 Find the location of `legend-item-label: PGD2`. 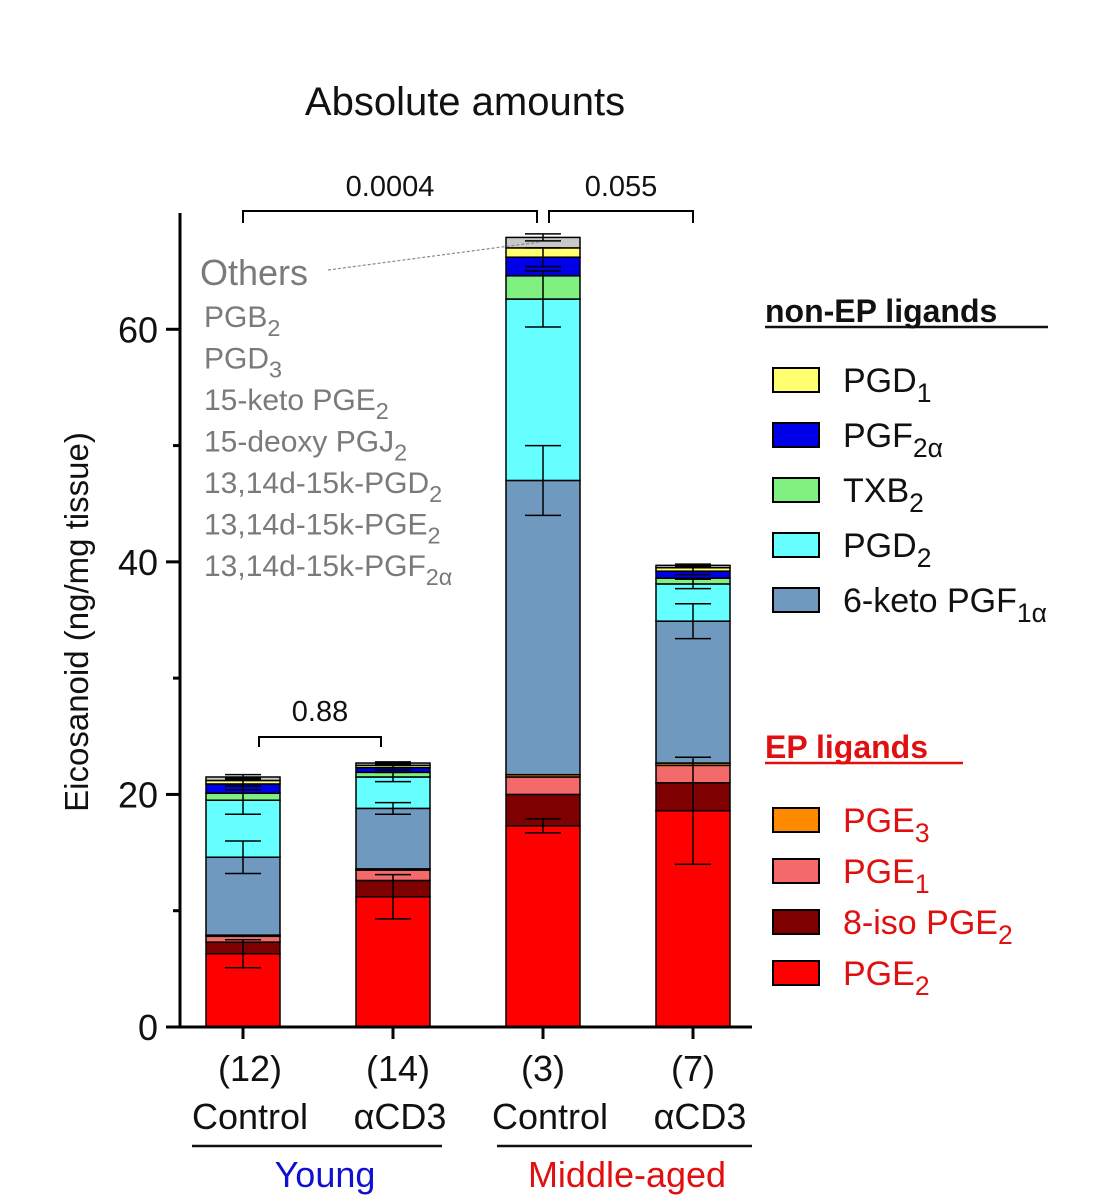

legend-item-label: PGD2 is located at coordinates (887, 550).